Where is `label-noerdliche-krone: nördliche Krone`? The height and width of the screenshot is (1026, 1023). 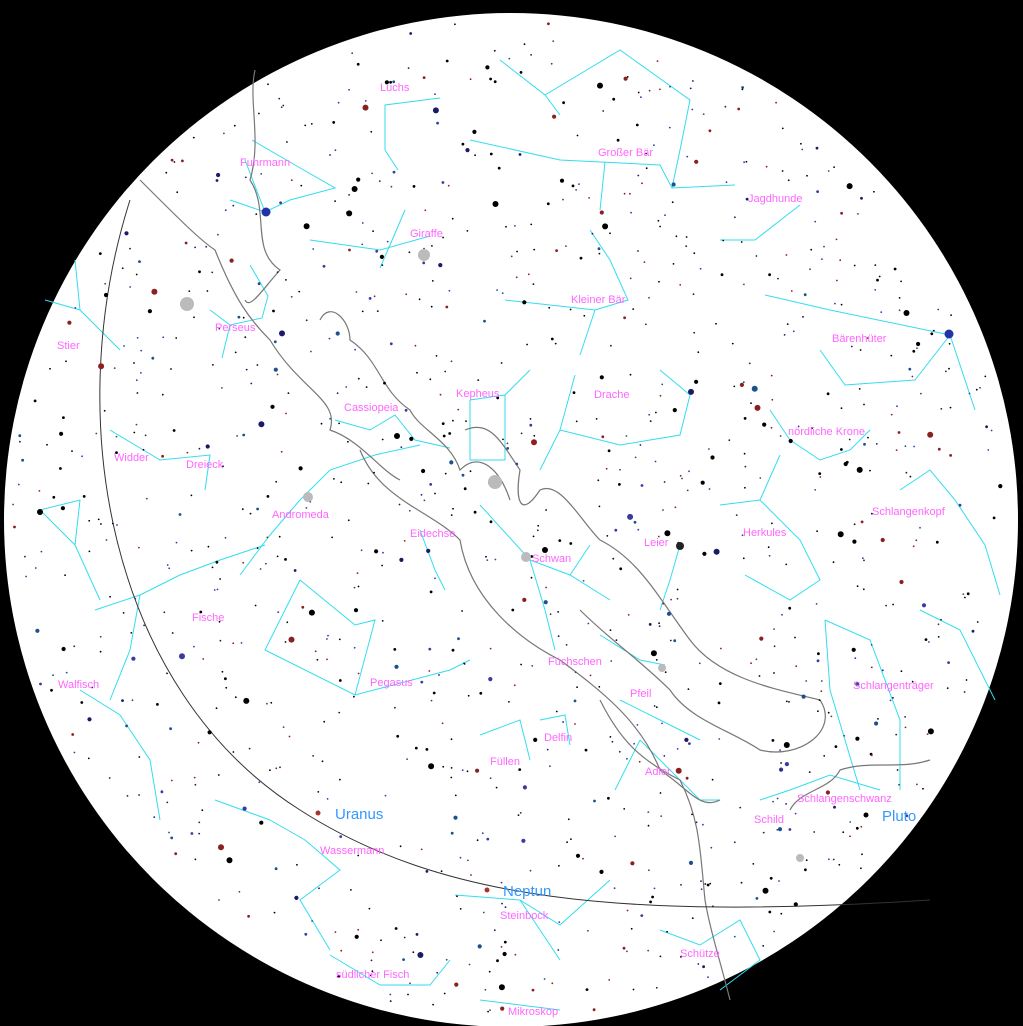
label-noerdliche-krone: nördliche Krone is located at coordinates (826, 432).